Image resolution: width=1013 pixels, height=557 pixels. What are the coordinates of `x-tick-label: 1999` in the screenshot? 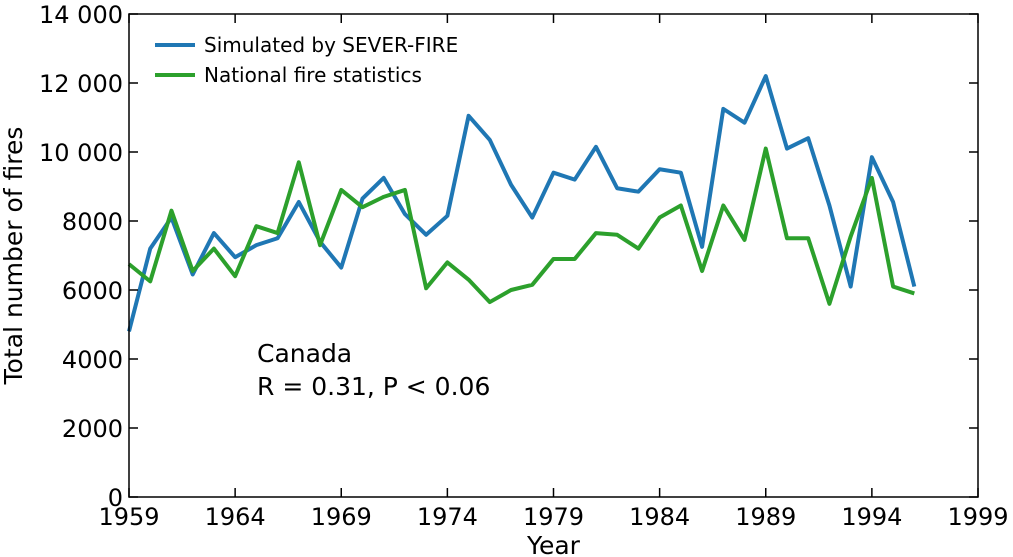 It's located at (977, 517).